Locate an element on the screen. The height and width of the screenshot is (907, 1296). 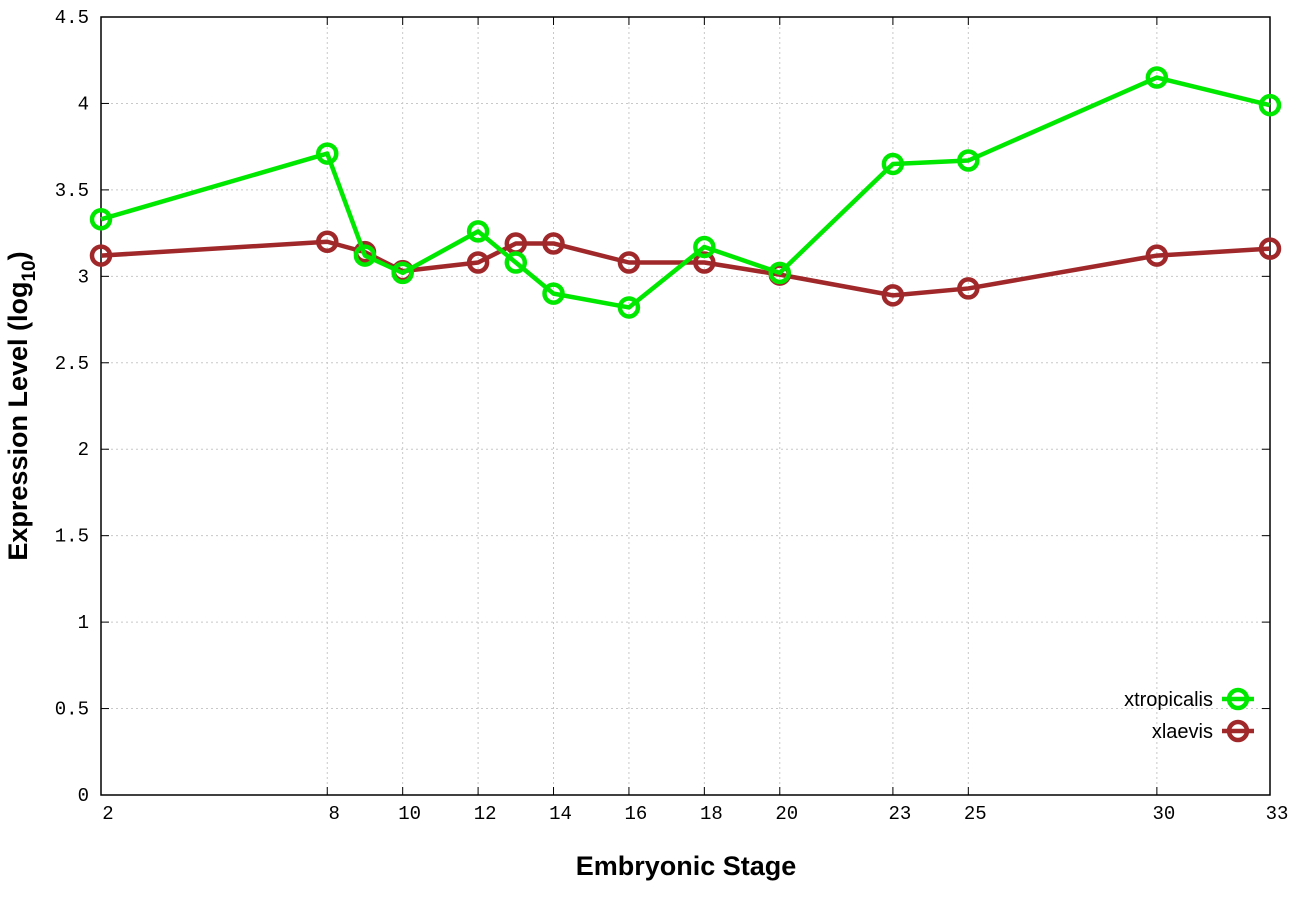
y-tick-label: 3.5 is located at coordinates (72, 191).